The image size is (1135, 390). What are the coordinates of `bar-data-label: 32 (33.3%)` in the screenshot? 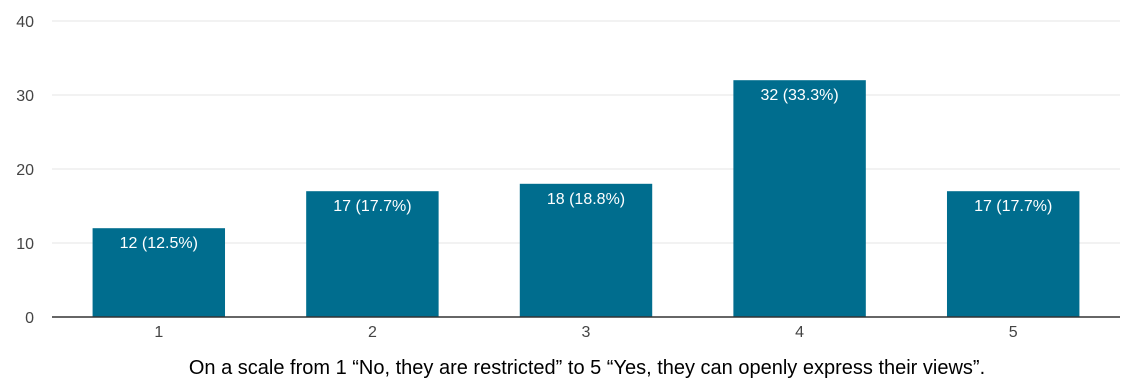 It's located at (799, 95).